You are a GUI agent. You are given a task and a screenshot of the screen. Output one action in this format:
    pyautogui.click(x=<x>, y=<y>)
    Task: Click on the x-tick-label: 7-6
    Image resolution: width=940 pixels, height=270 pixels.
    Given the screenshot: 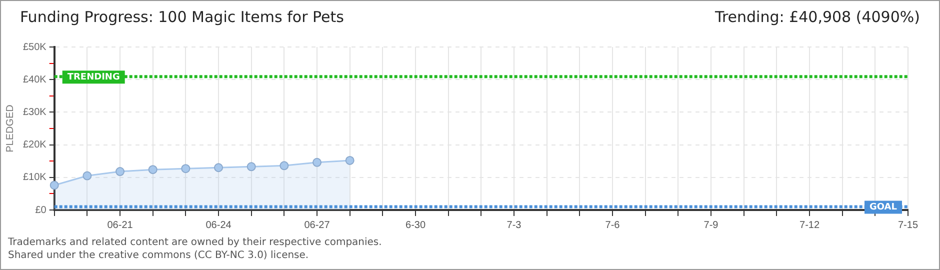 What is the action you would take?
    pyautogui.click(x=612, y=225)
    